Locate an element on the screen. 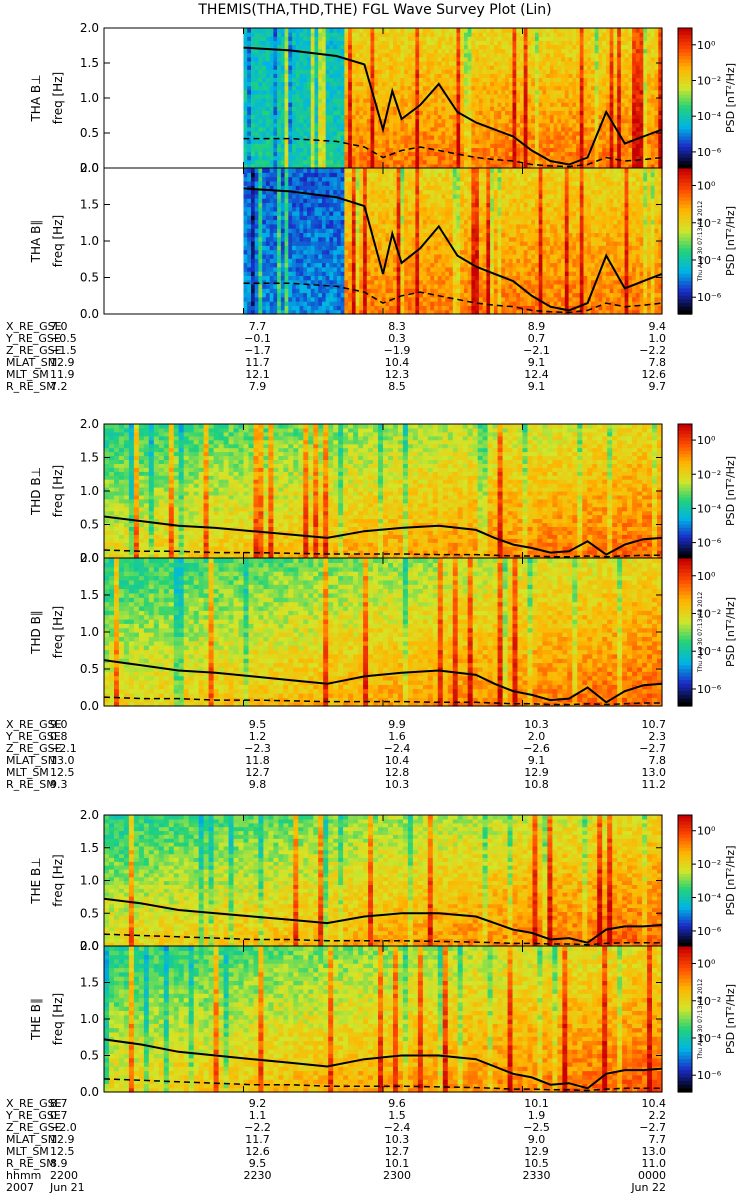 Image resolution: width=750 pixels, height=1200 pixels. colorbar-step is located at coordinates (685, 110).